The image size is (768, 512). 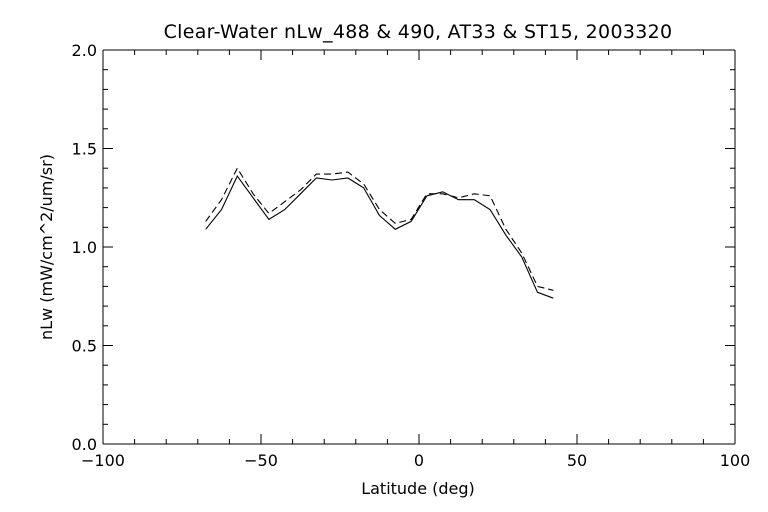 I want to click on y-tick-label: 1.0, so click(x=84, y=247).